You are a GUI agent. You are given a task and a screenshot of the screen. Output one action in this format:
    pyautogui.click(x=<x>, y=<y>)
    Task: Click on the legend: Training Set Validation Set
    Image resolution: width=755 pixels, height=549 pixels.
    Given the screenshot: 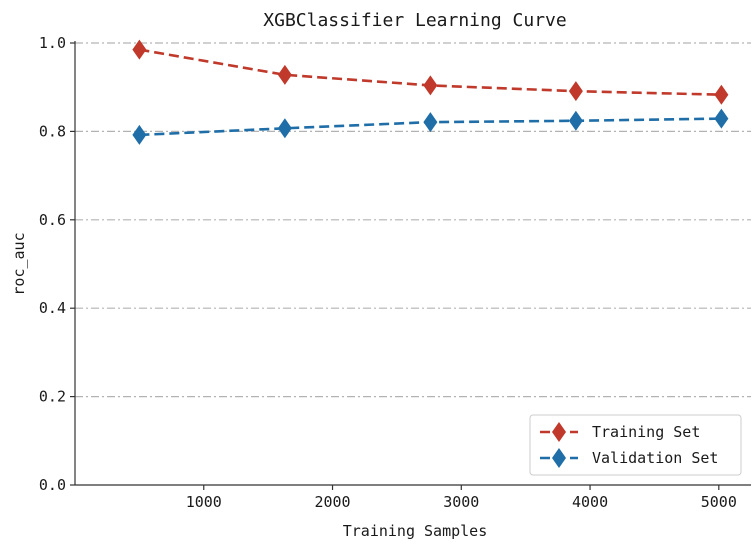 What is the action you would take?
    pyautogui.click(x=635, y=445)
    